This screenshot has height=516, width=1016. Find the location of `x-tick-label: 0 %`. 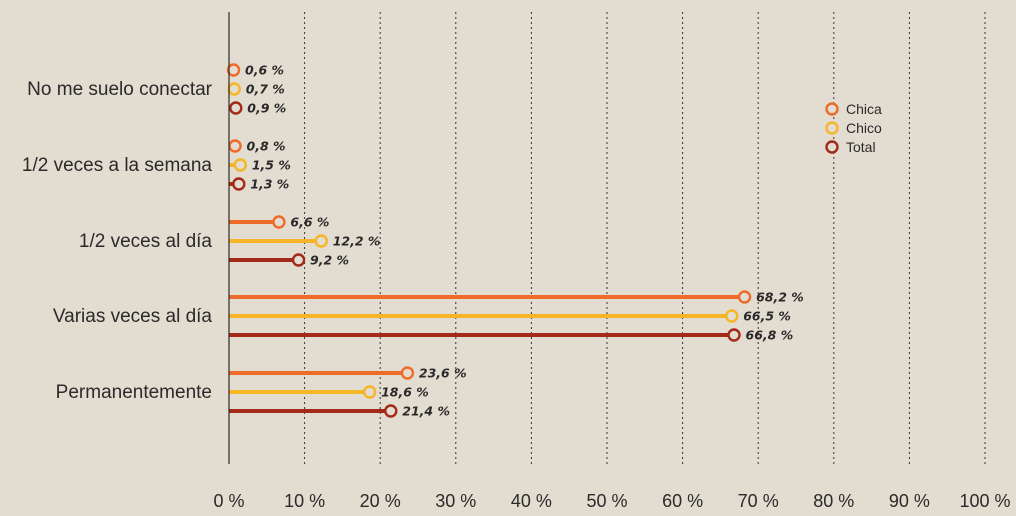

x-tick-label: 0 % is located at coordinates (228, 501).